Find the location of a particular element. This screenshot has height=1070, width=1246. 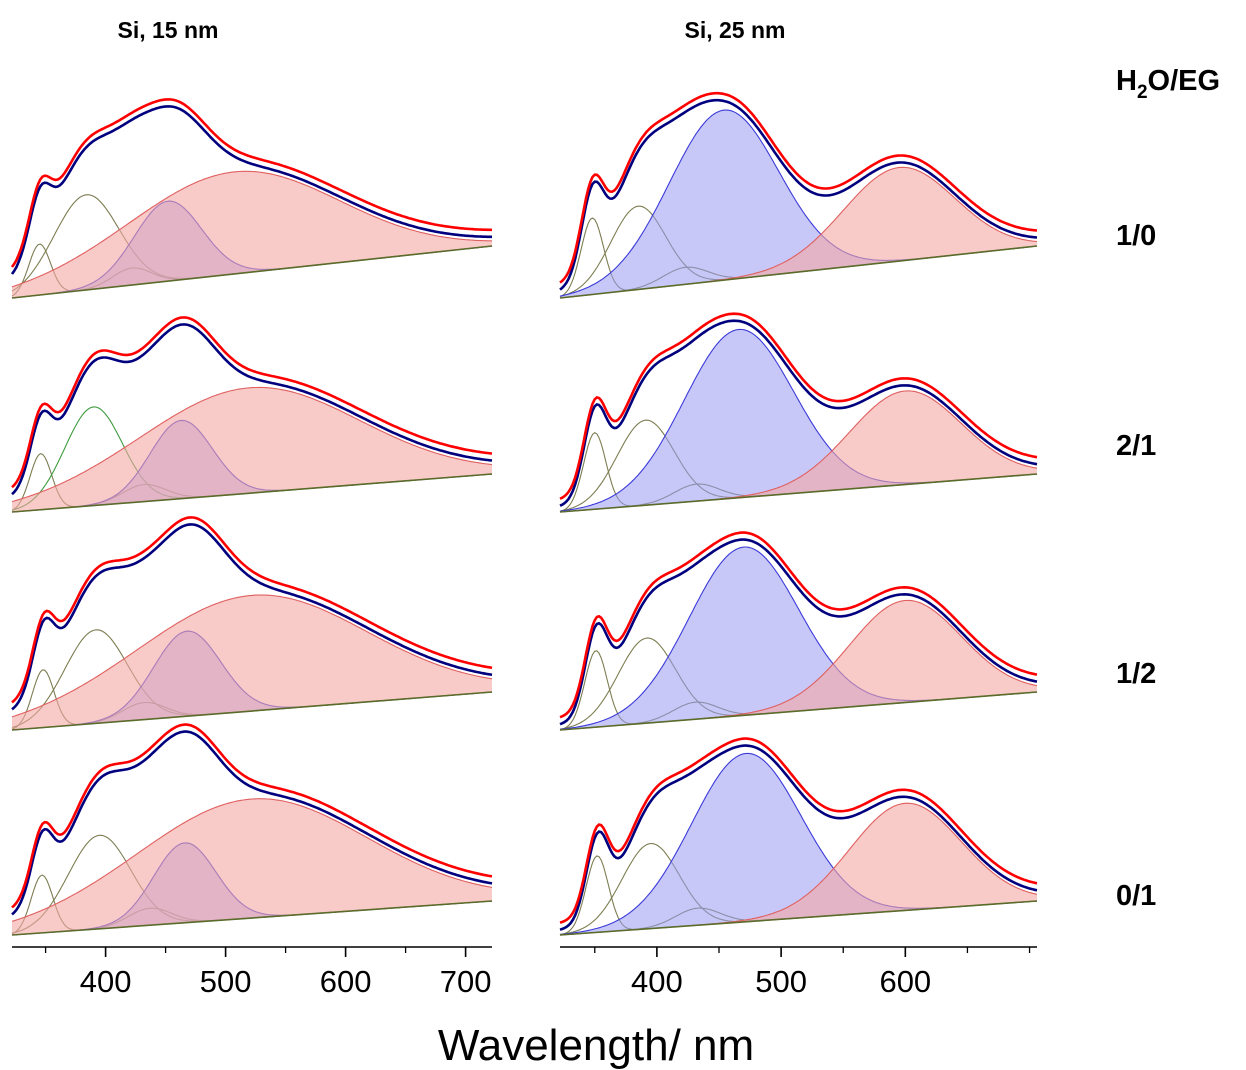

legend-header-main: H is located at coordinates (1126, 81).